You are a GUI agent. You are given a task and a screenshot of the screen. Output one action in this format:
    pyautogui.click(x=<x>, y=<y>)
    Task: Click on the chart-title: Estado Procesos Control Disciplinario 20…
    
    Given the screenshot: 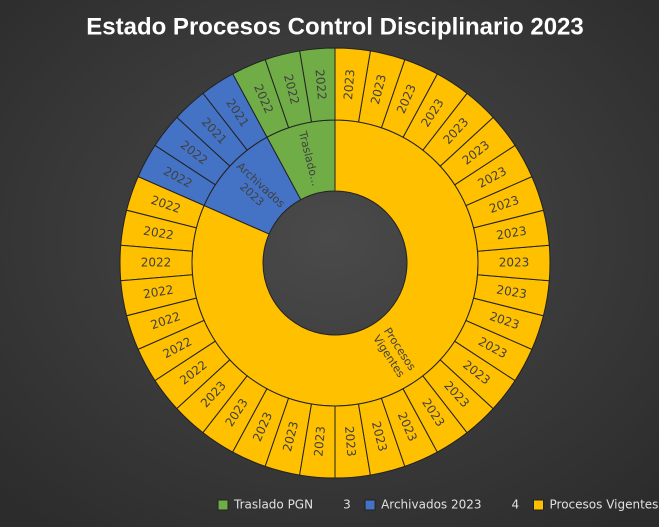 What is the action you would take?
    pyautogui.click(x=334, y=26)
    